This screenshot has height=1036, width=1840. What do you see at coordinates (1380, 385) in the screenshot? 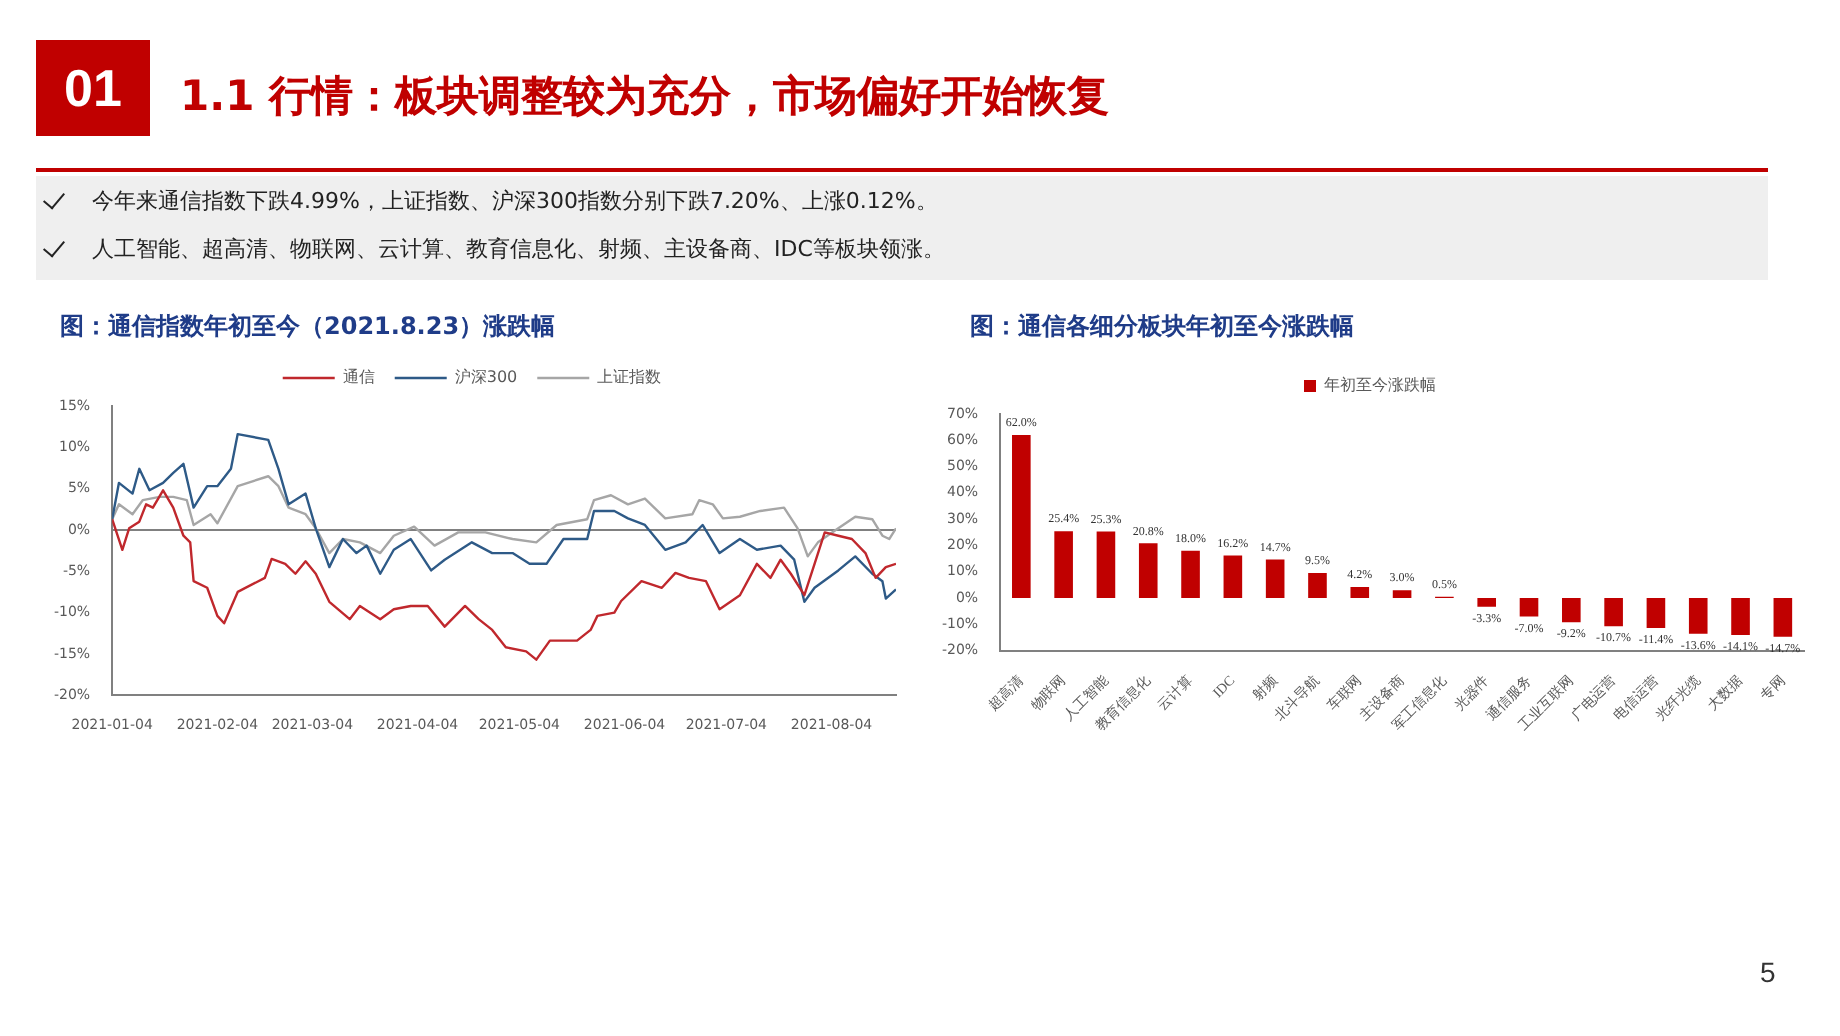
I see `legend-label: 年初至今涨跌幅` at bounding box center [1380, 385].